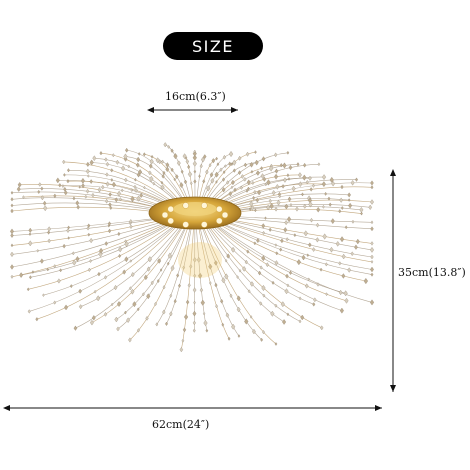  I want to click on total-width-label: 62cm(24″), so click(181, 424).